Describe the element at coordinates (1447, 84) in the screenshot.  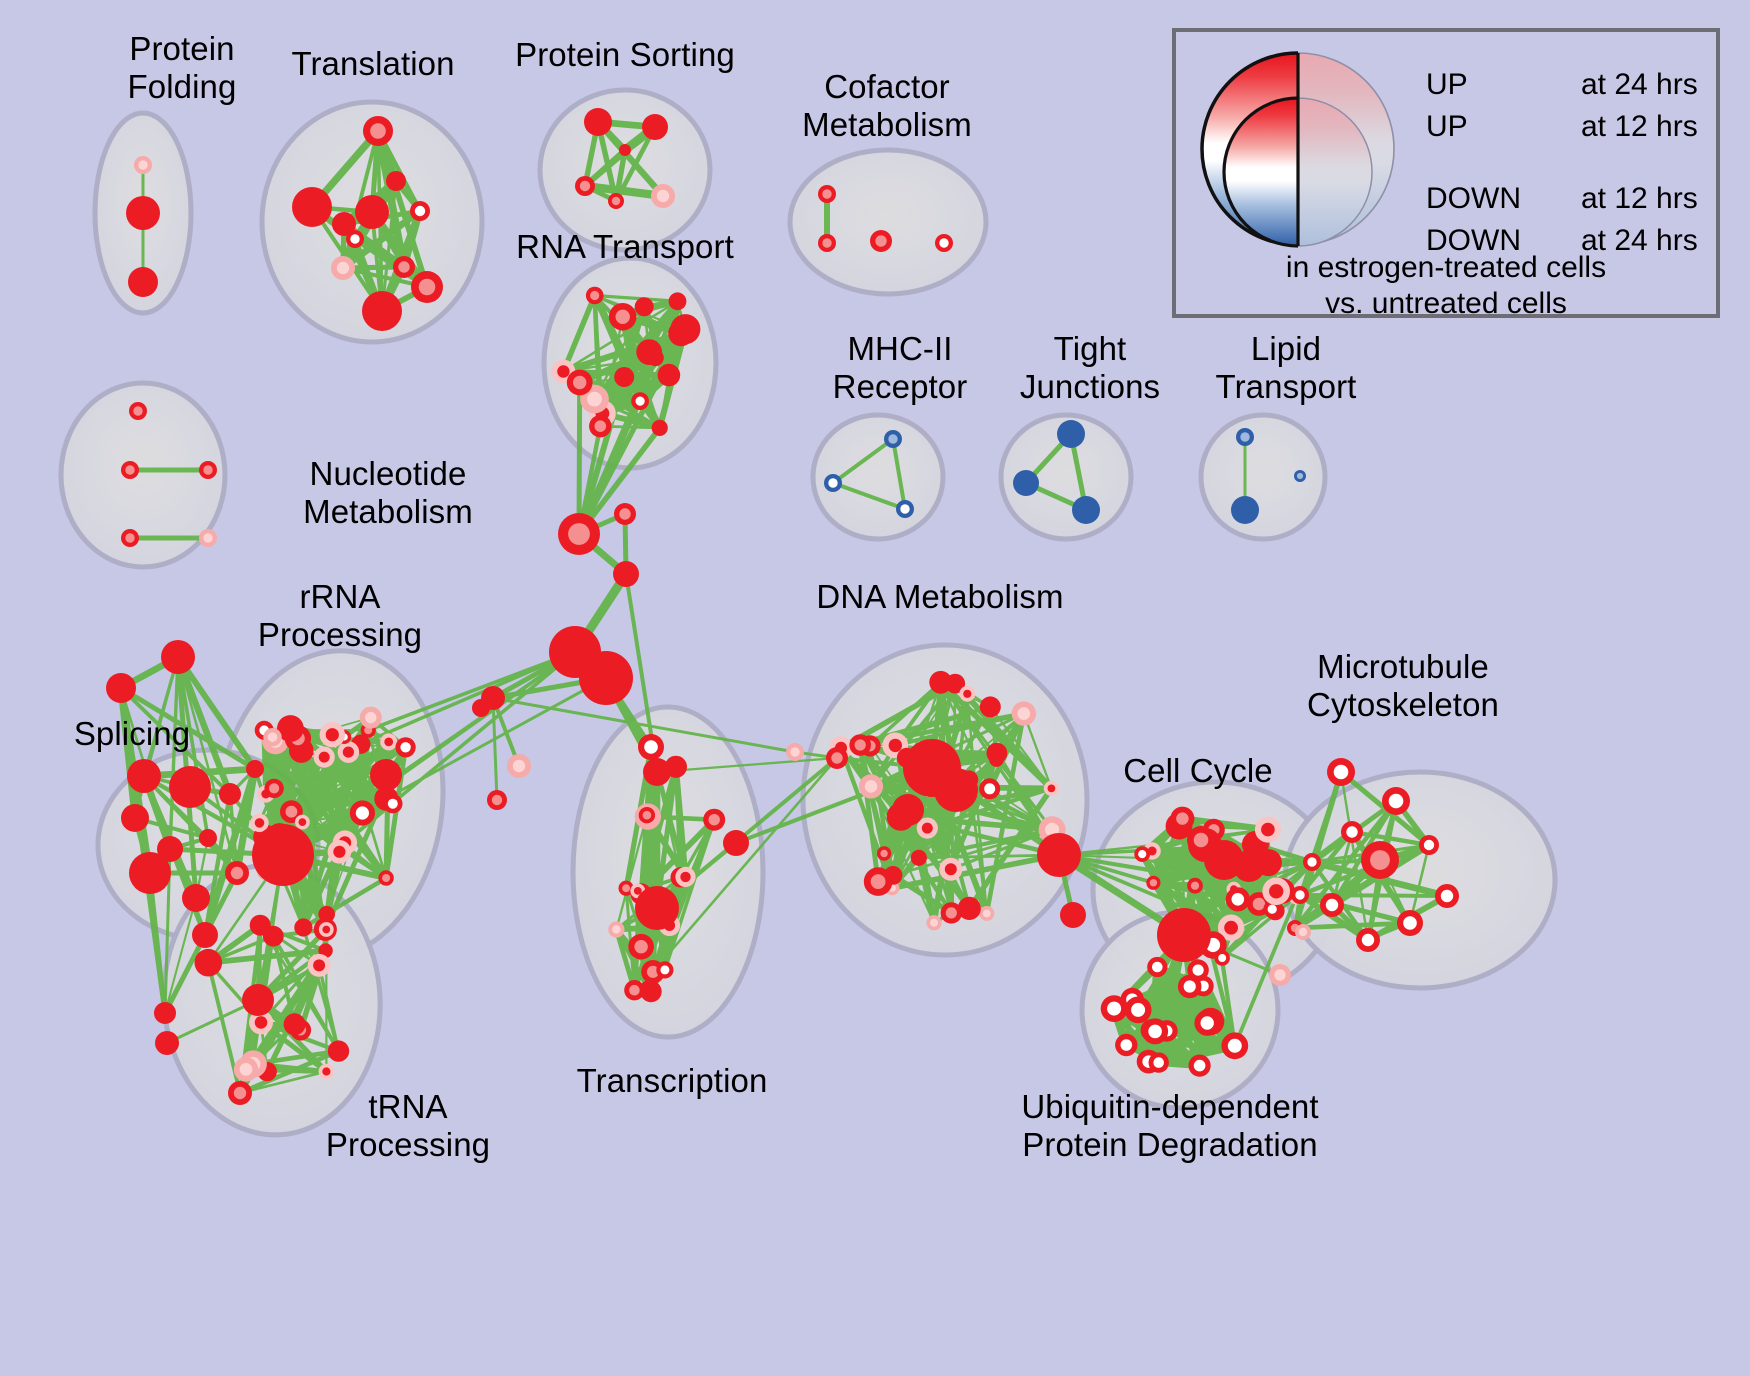
I see `legend-direction-0: UP` at that location.